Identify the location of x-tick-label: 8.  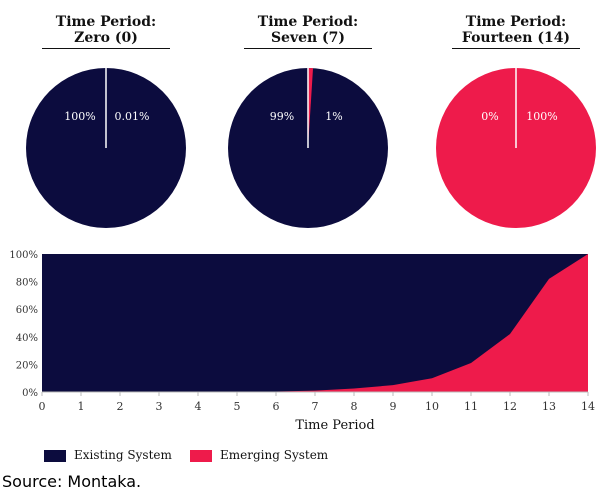
(354, 406).